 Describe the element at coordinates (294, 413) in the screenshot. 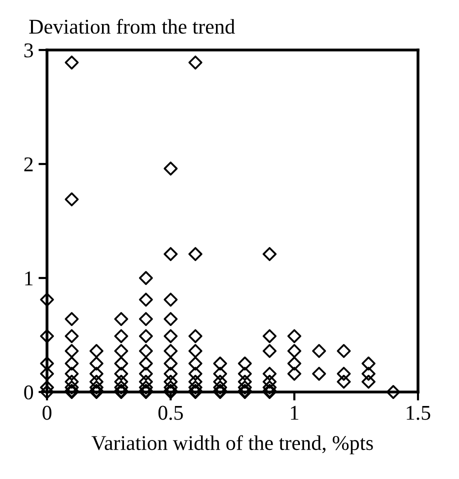

I see `x-tick-label: 1` at that location.